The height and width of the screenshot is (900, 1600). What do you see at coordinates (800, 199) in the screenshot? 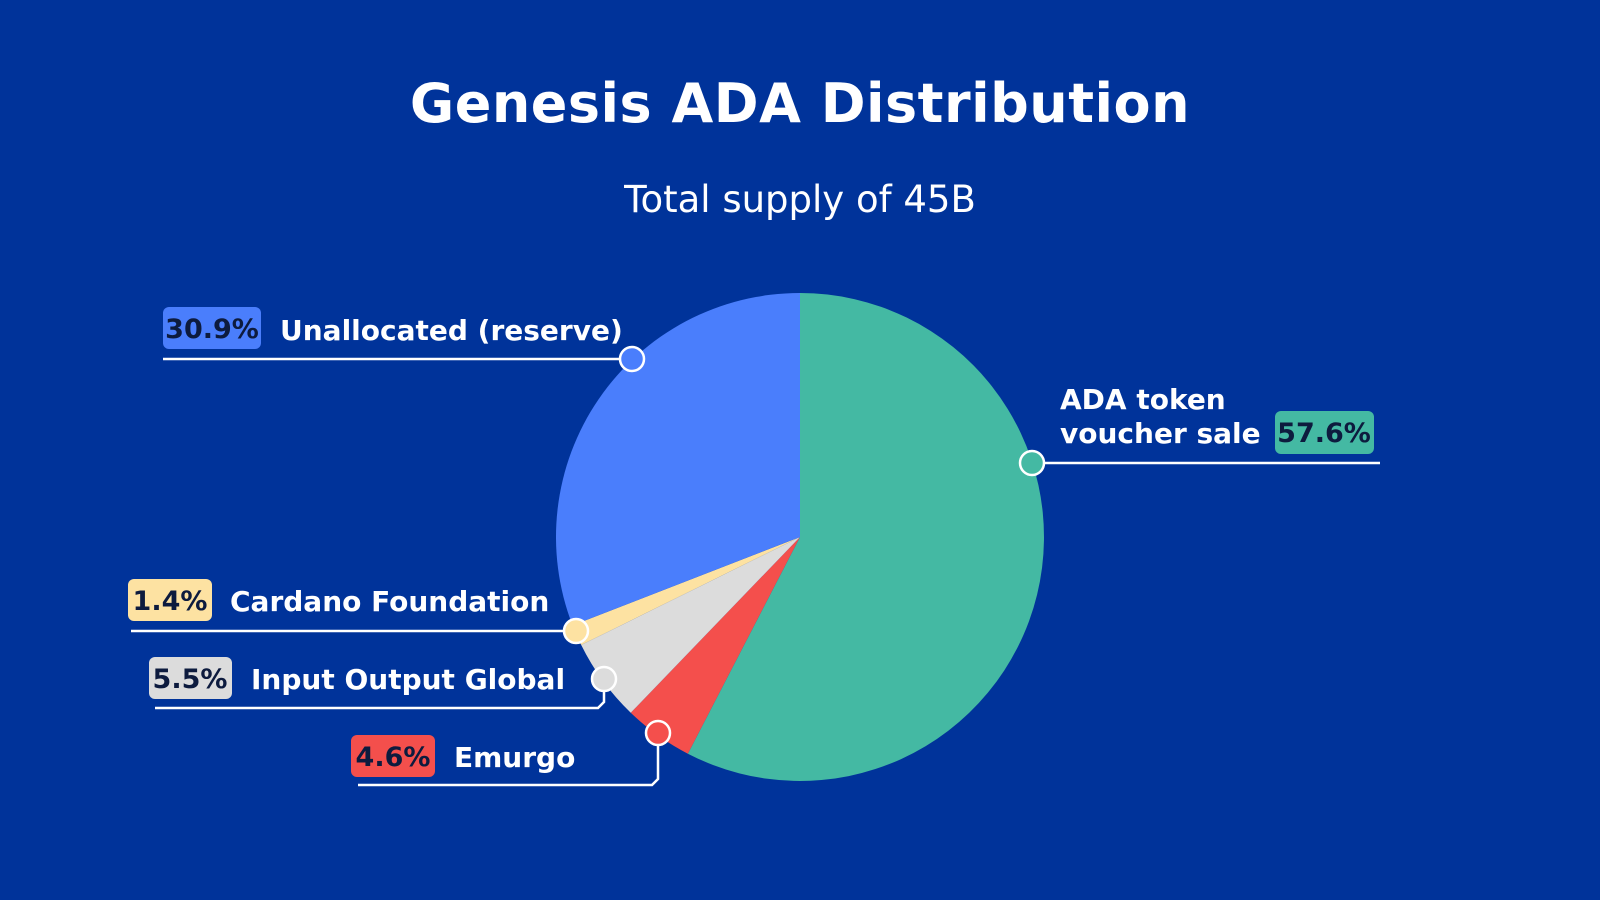
I see `chart-subtitle: Total supply of 45B` at bounding box center [800, 199].